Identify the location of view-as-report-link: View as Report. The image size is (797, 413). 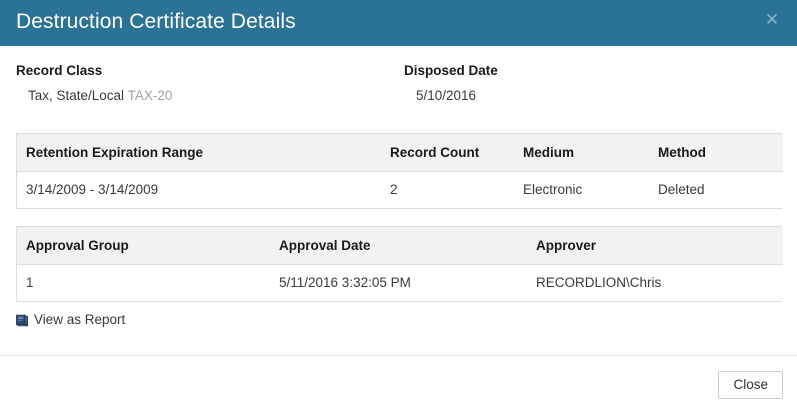
(70, 320).